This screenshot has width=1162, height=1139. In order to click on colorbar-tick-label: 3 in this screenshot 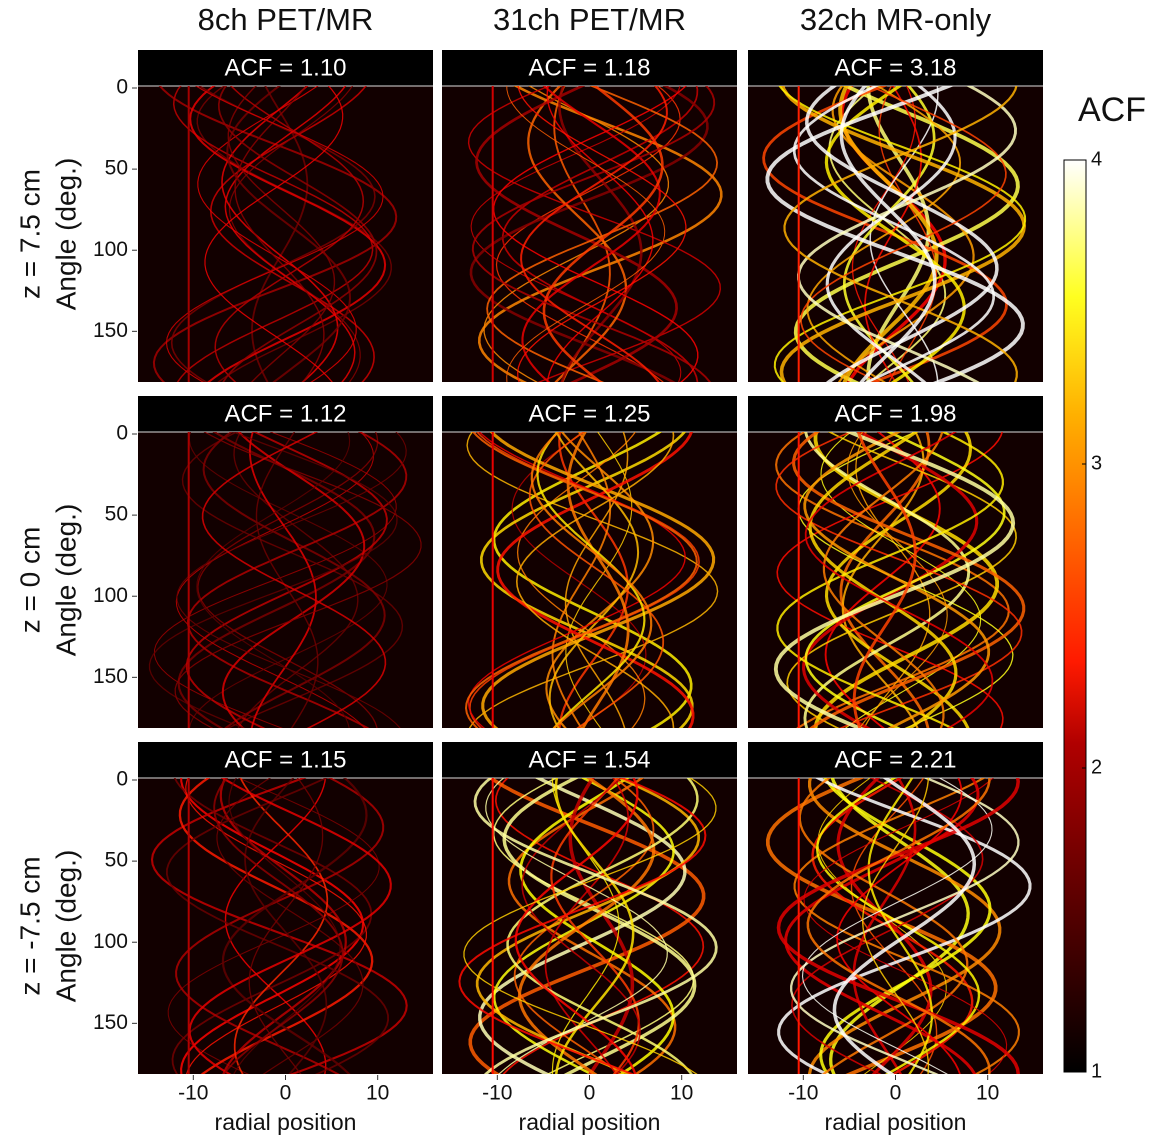, I will do `click(1096, 463)`.